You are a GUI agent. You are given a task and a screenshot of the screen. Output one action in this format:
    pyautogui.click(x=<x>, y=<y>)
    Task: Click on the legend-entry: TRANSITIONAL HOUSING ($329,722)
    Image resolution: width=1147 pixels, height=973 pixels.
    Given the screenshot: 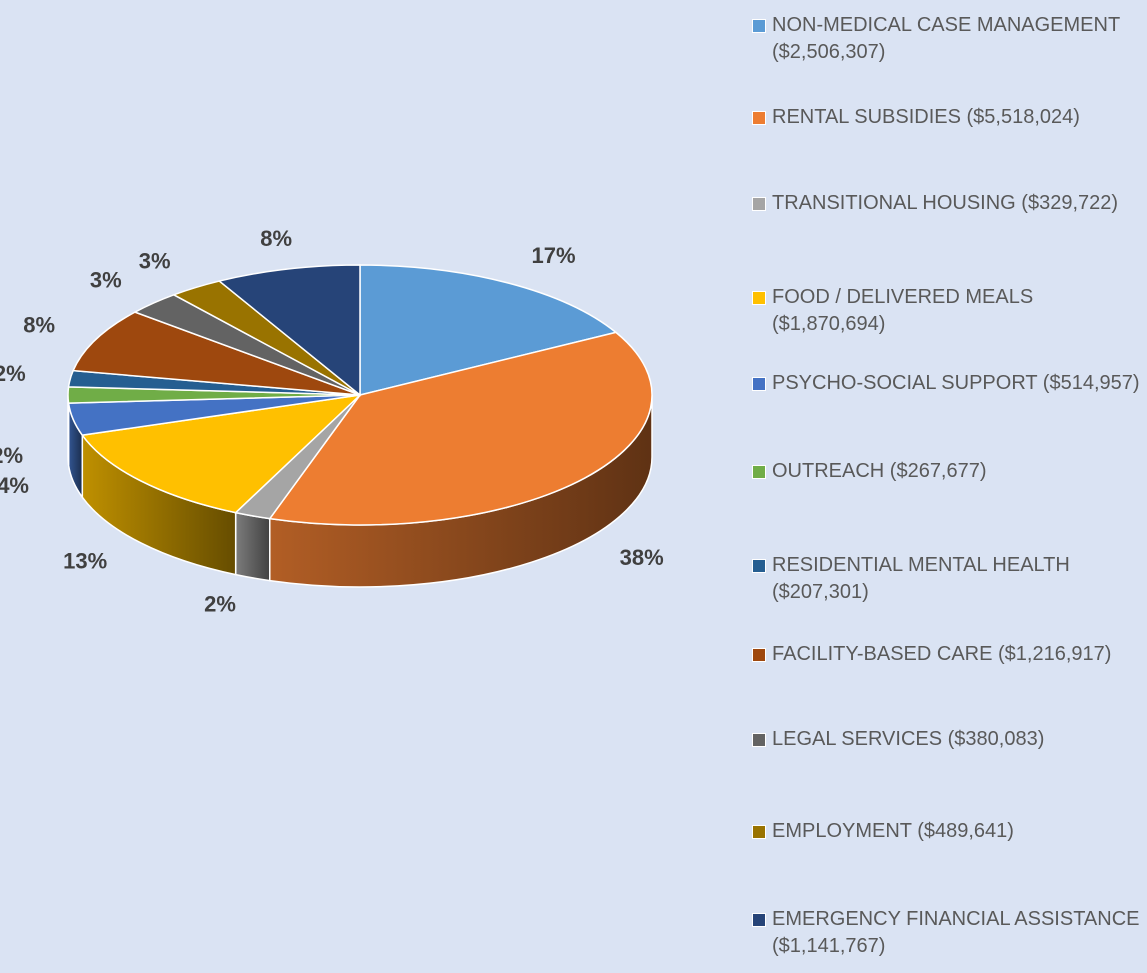 What is the action you would take?
    pyautogui.click(x=947, y=203)
    